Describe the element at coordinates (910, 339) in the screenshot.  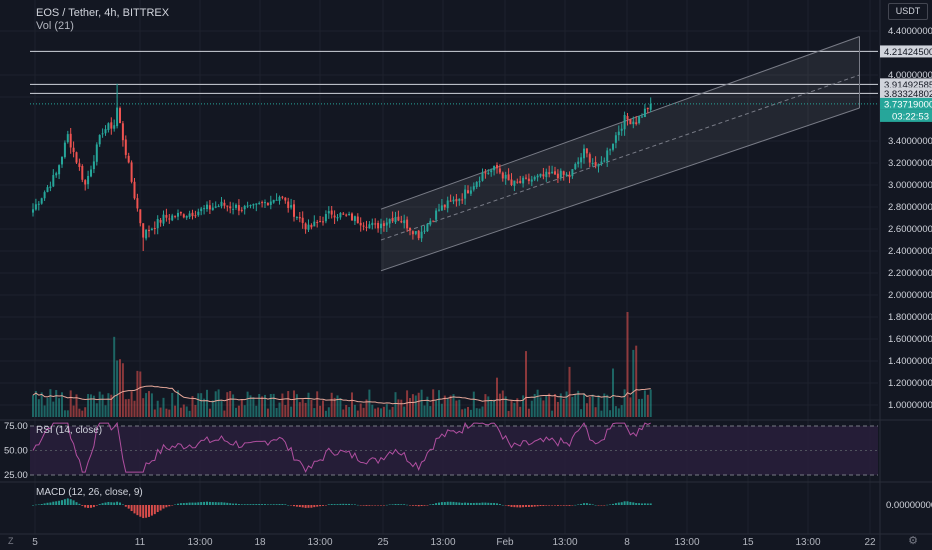
I see `price-tick-label: 1.60000000` at that location.